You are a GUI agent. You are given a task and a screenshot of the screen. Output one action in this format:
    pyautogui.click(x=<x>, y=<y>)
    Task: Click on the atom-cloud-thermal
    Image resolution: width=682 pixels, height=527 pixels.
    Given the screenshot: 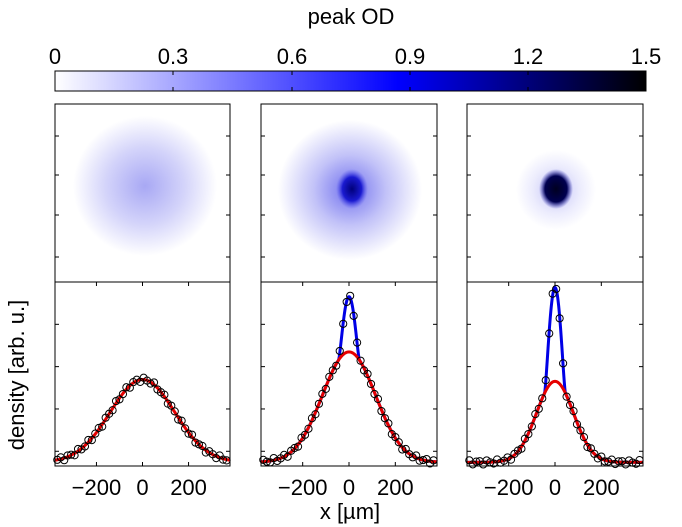 What is the action you would take?
    pyautogui.click(x=145, y=186)
    